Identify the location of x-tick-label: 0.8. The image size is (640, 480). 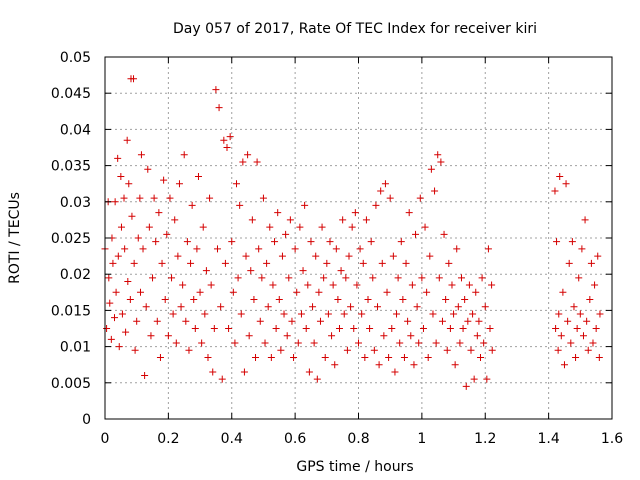
(358, 439).